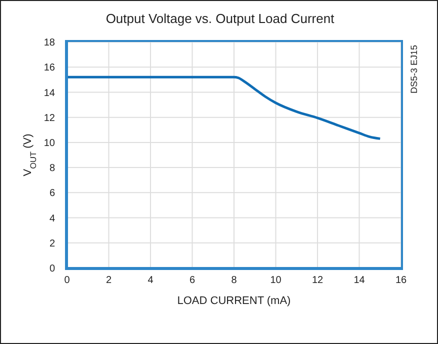 This screenshot has width=438, height=344. I want to click on y-tick-label: 10, so click(50, 143).